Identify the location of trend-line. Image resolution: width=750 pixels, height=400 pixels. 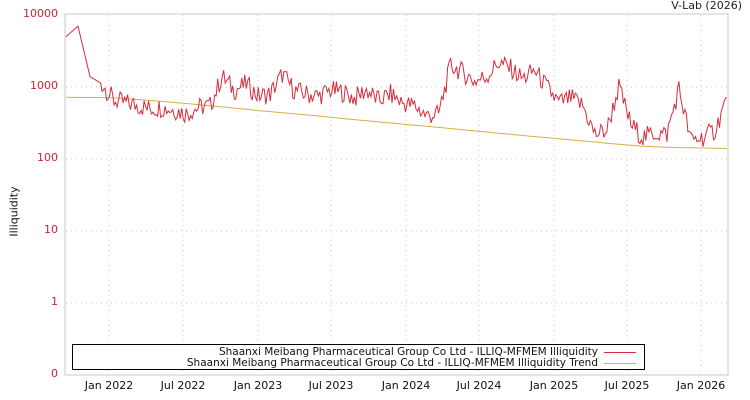
(396, 122).